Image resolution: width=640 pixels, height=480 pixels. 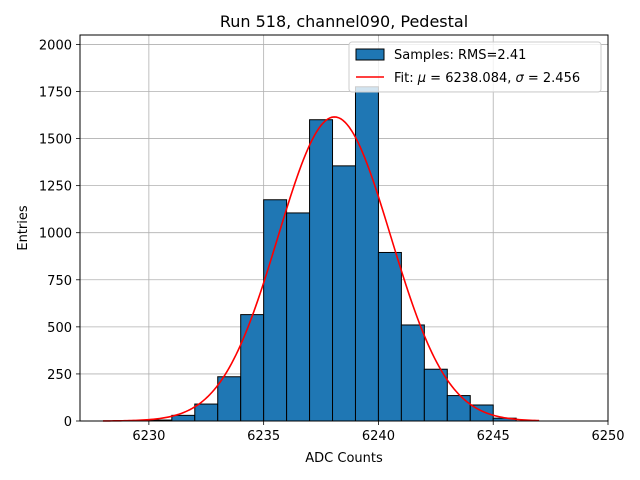 I want to click on x-tick-label: 6250, so click(x=607, y=436).